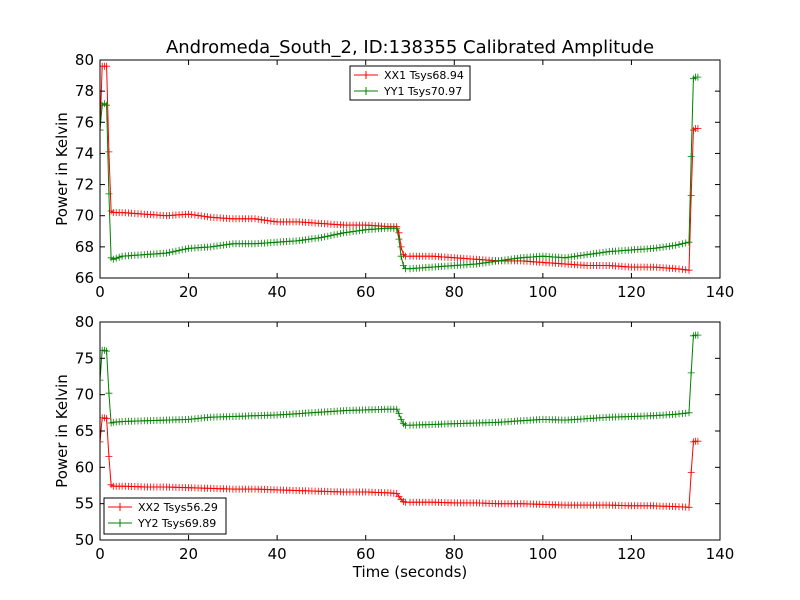 Image resolution: width=800 pixels, height=600 pixels. What do you see at coordinates (84, 278) in the screenshot?
I see `y-tick-label: 66` at bounding box center [84, 278].